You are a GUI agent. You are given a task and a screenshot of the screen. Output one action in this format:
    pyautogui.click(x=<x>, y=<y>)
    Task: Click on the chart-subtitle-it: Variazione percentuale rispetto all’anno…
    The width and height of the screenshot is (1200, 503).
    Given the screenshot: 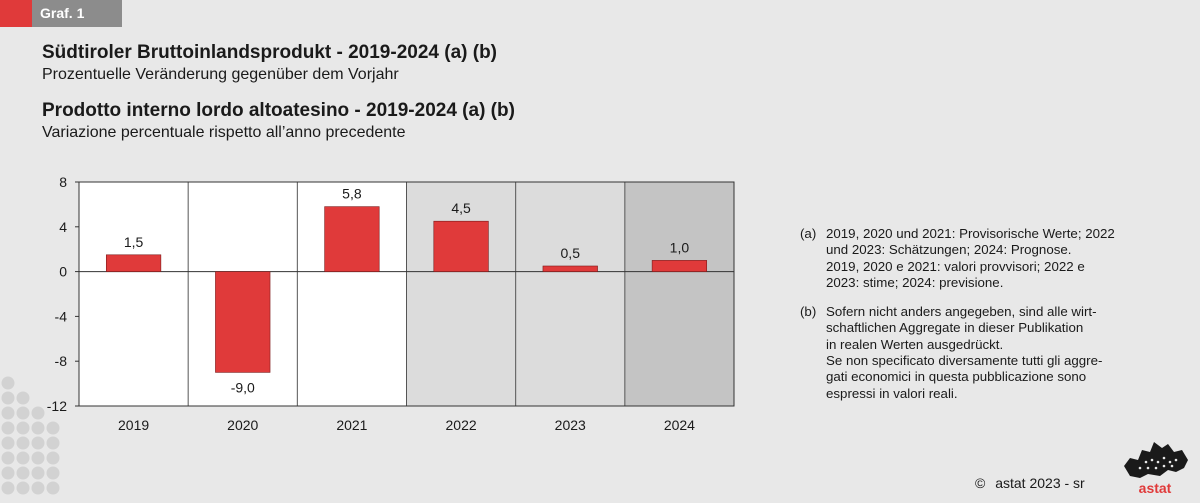 What is the action you would take?
    pyautogui.click(x=224, y=132)
    